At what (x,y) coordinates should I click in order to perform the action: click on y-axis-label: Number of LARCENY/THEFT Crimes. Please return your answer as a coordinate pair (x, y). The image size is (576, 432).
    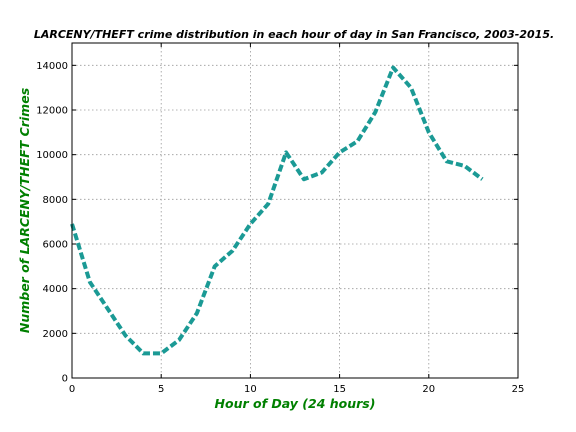
    Looking at the image, I should click on (24, 210).